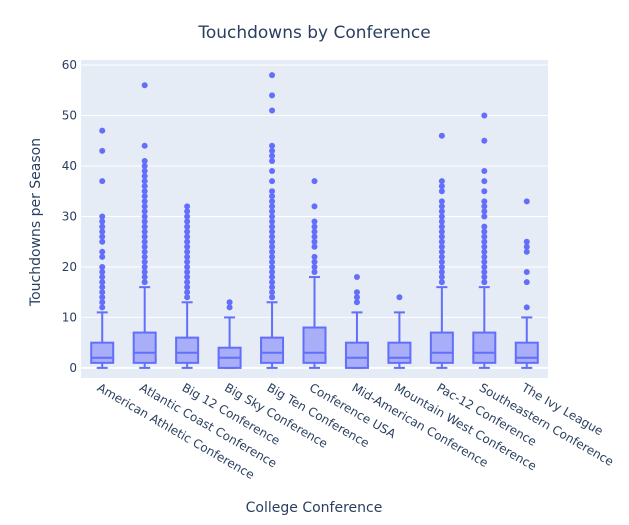  I want to click on y-tick-label: 20, so click(69, 267).